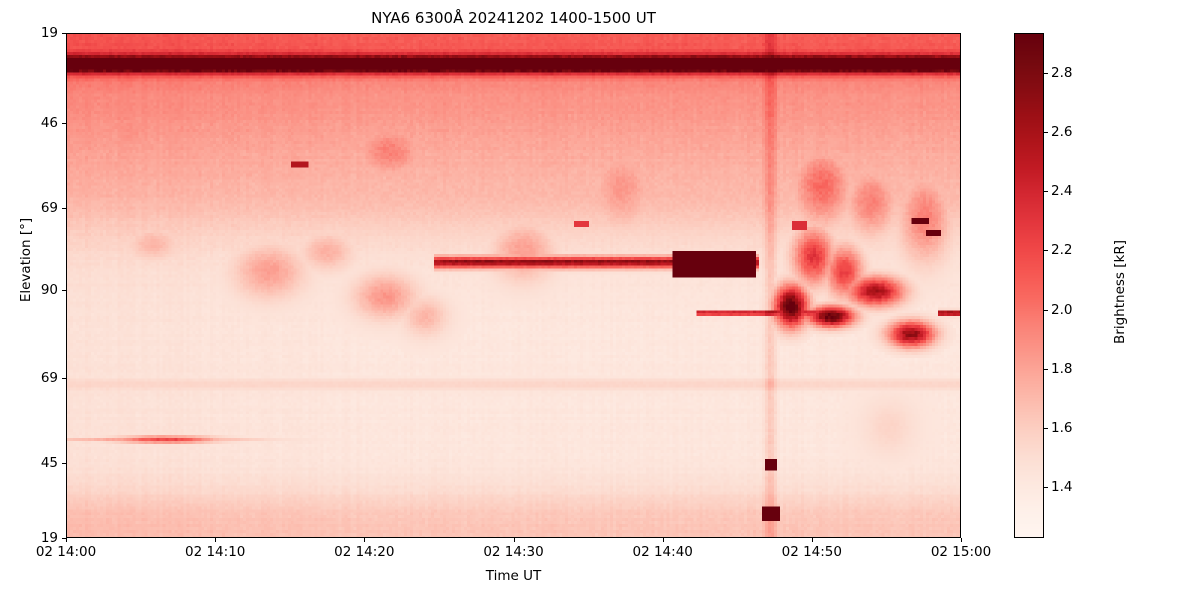 This screenshot has height=600, width=1200. Describe the element at coordinates (1062, 368) in the screenshot. I see `colorbar-tick-label: 1.8` at that location.